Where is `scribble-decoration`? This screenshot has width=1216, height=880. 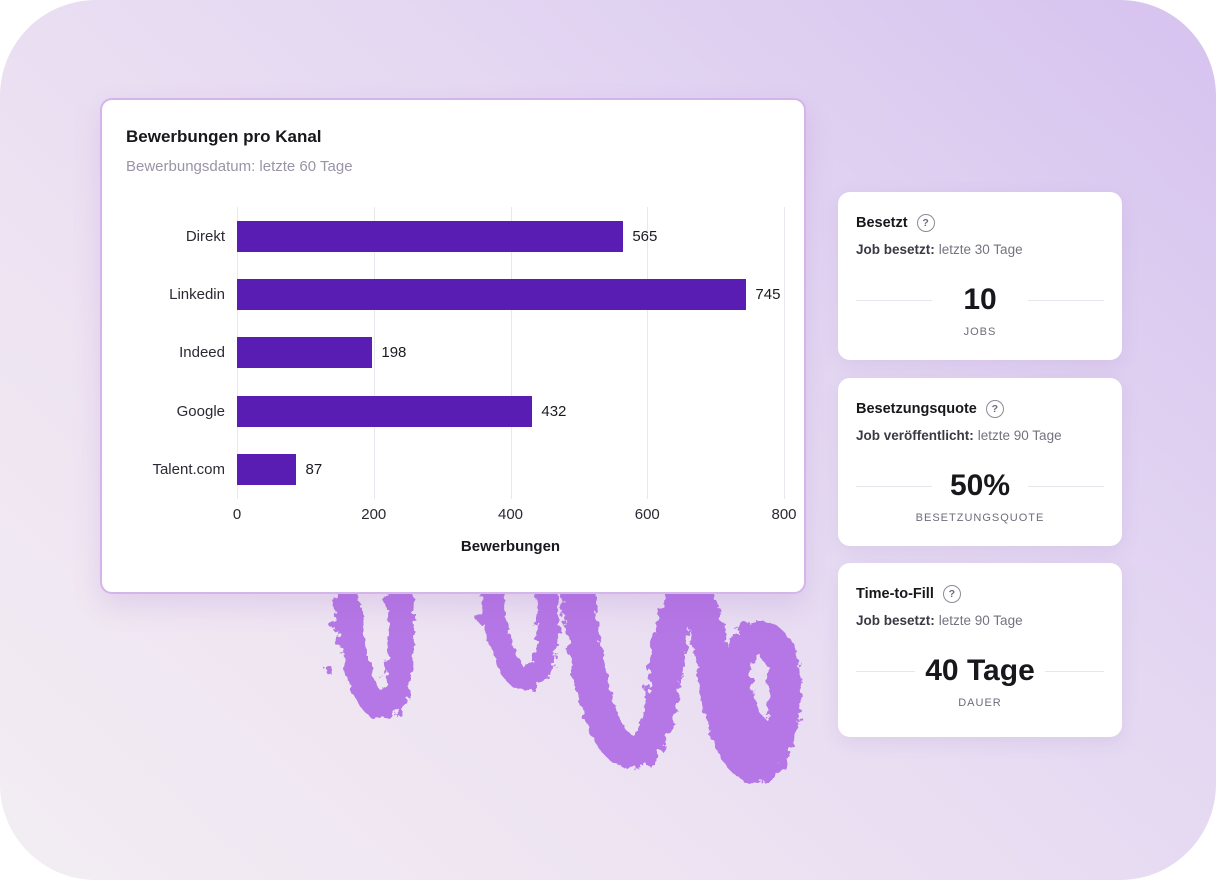 scribble-decoration is located at coordinates (563, 681).